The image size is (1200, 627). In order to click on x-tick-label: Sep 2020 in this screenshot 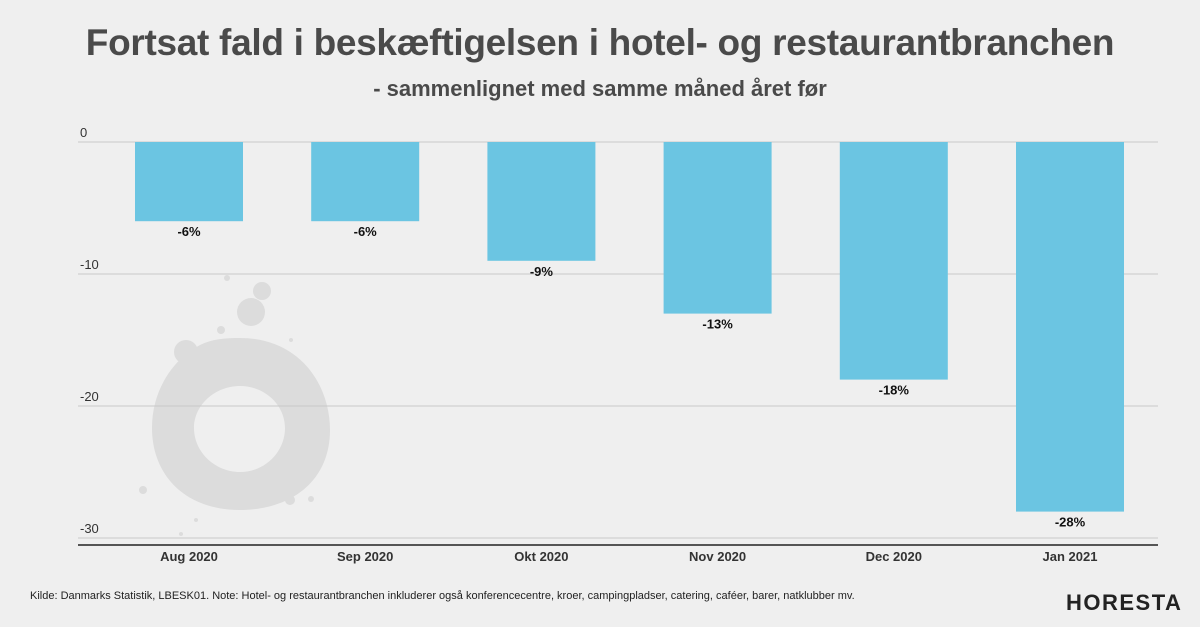, I will do `click(365, 556)`.